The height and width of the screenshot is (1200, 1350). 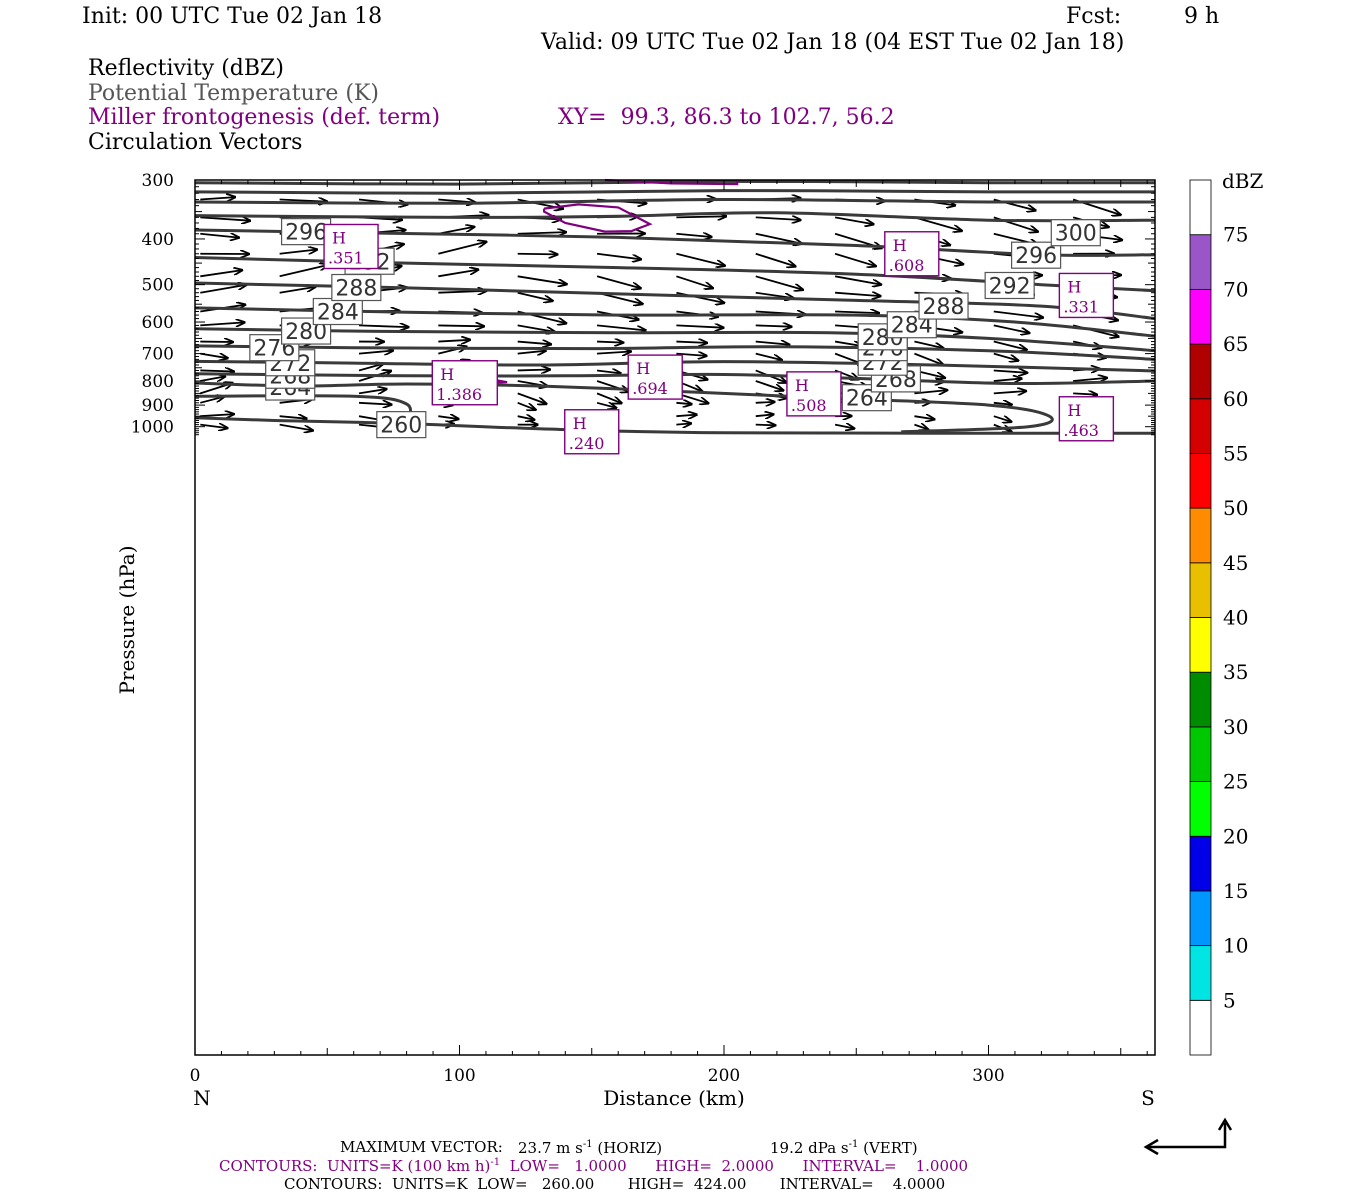 I want to click on y-tick-label: 400, so click(x=158, y=240).